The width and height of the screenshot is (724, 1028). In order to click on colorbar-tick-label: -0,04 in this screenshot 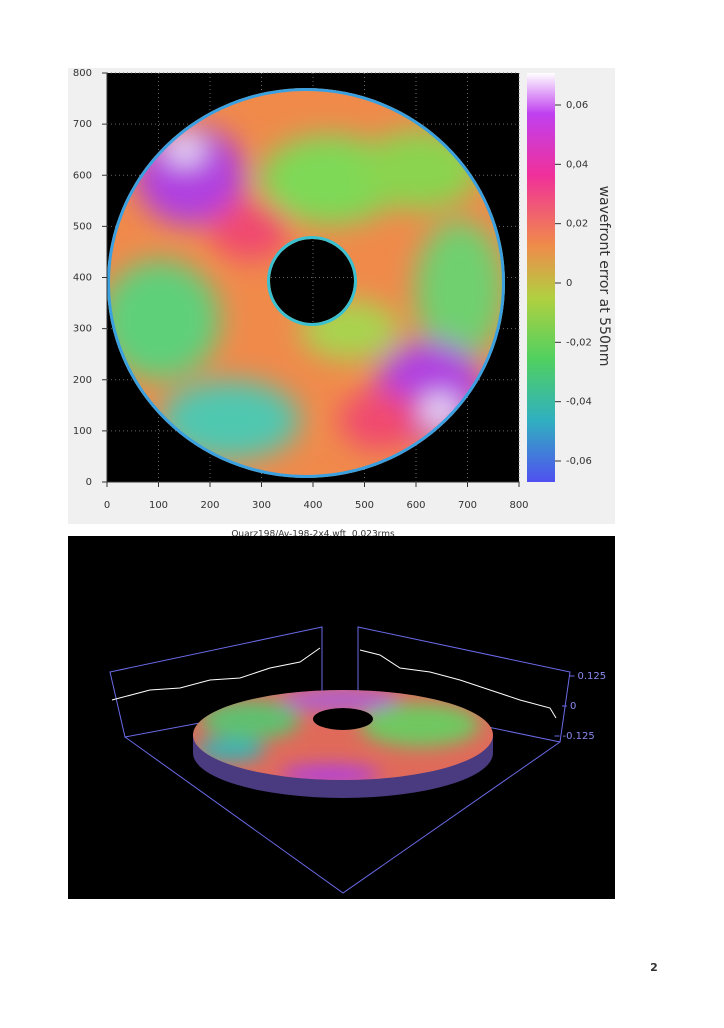, I will do `click(579, 402)`.